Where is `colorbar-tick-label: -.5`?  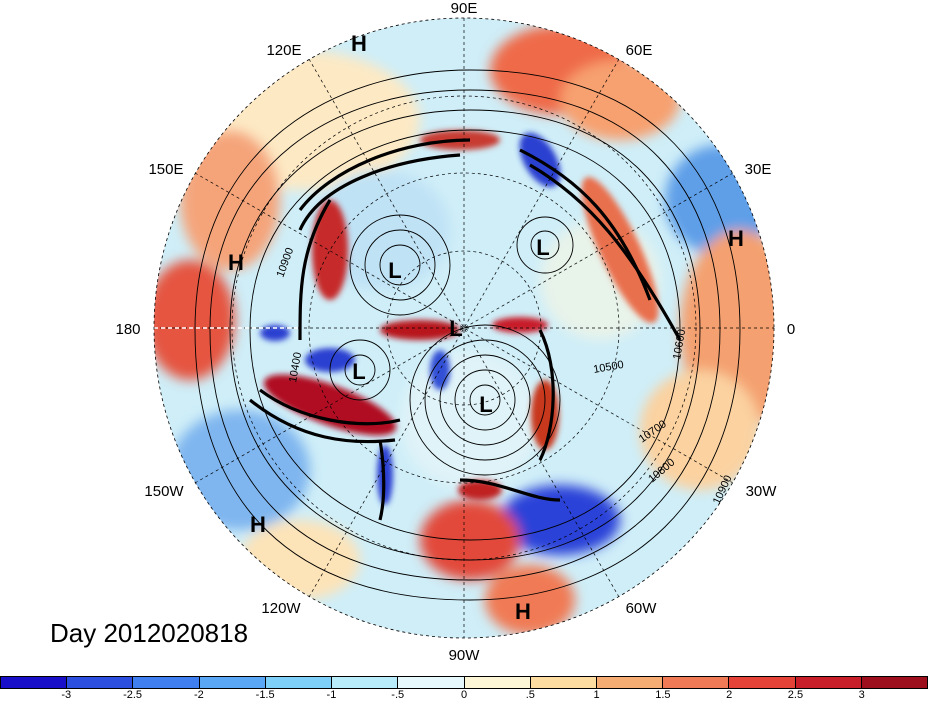 colorbar-tick-label: -.5 is located at coordinates (398, 695).